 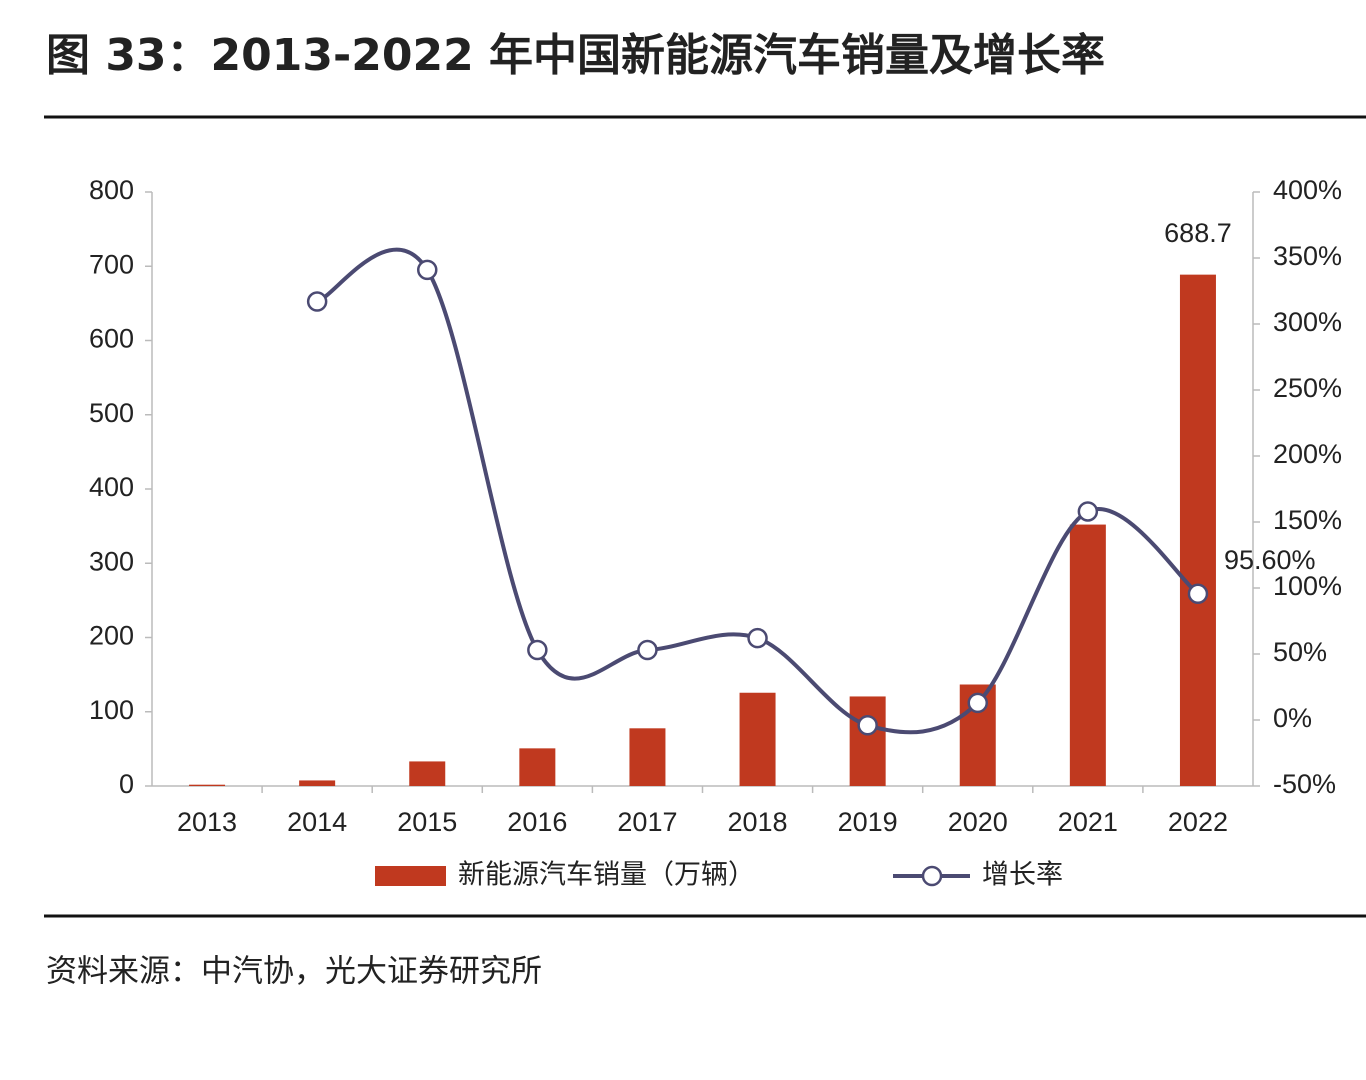 What do you see at coordinates (1022, 875) in the screenshot?
I see `legend-label: 增长率` at bounding box center [1022, 875].